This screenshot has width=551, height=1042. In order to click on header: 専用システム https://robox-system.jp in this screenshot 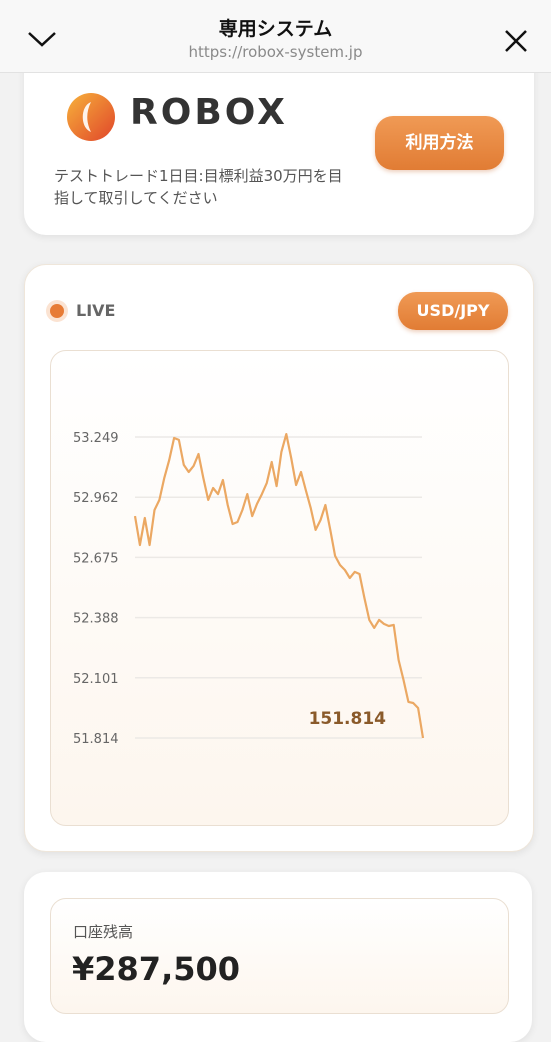, I will do `click(275, 36)`.